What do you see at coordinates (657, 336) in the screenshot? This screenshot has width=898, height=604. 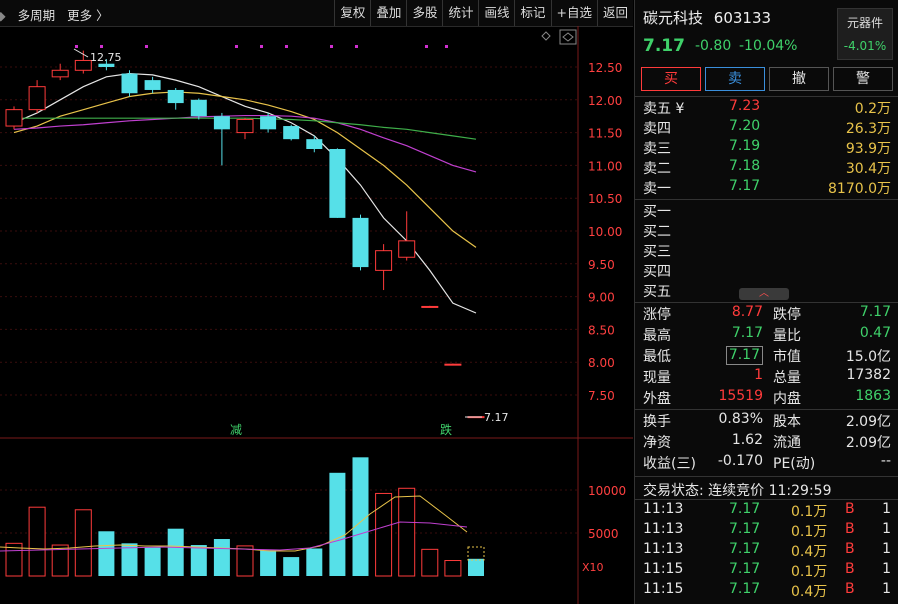 I see `stat-label: 最高` at bounding box center [657, 336].